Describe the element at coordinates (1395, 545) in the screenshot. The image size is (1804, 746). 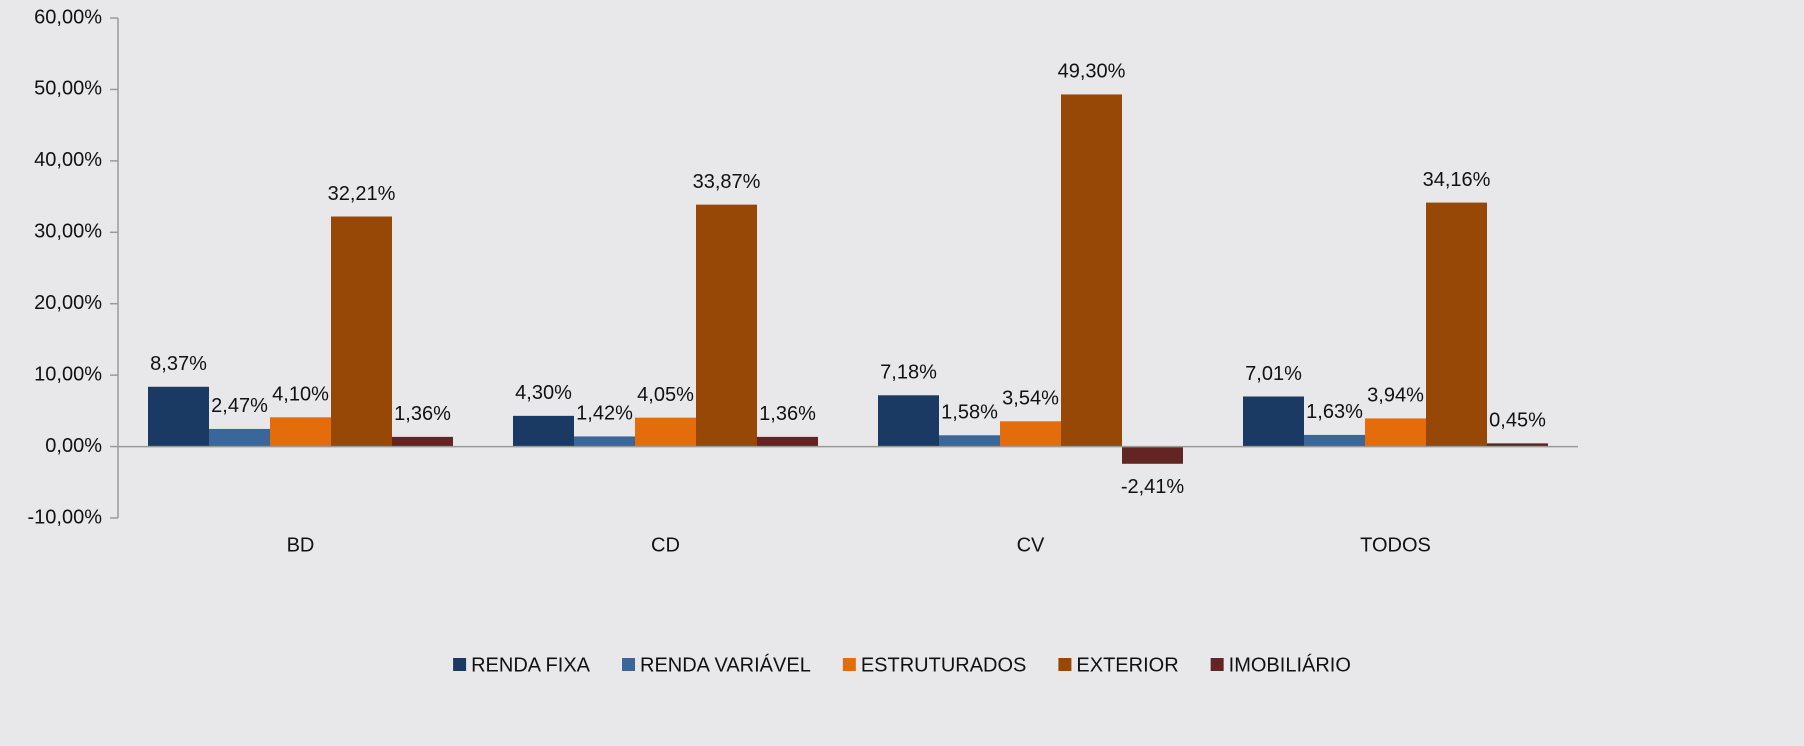
I see `x-tick-label: TODOS` at that location.